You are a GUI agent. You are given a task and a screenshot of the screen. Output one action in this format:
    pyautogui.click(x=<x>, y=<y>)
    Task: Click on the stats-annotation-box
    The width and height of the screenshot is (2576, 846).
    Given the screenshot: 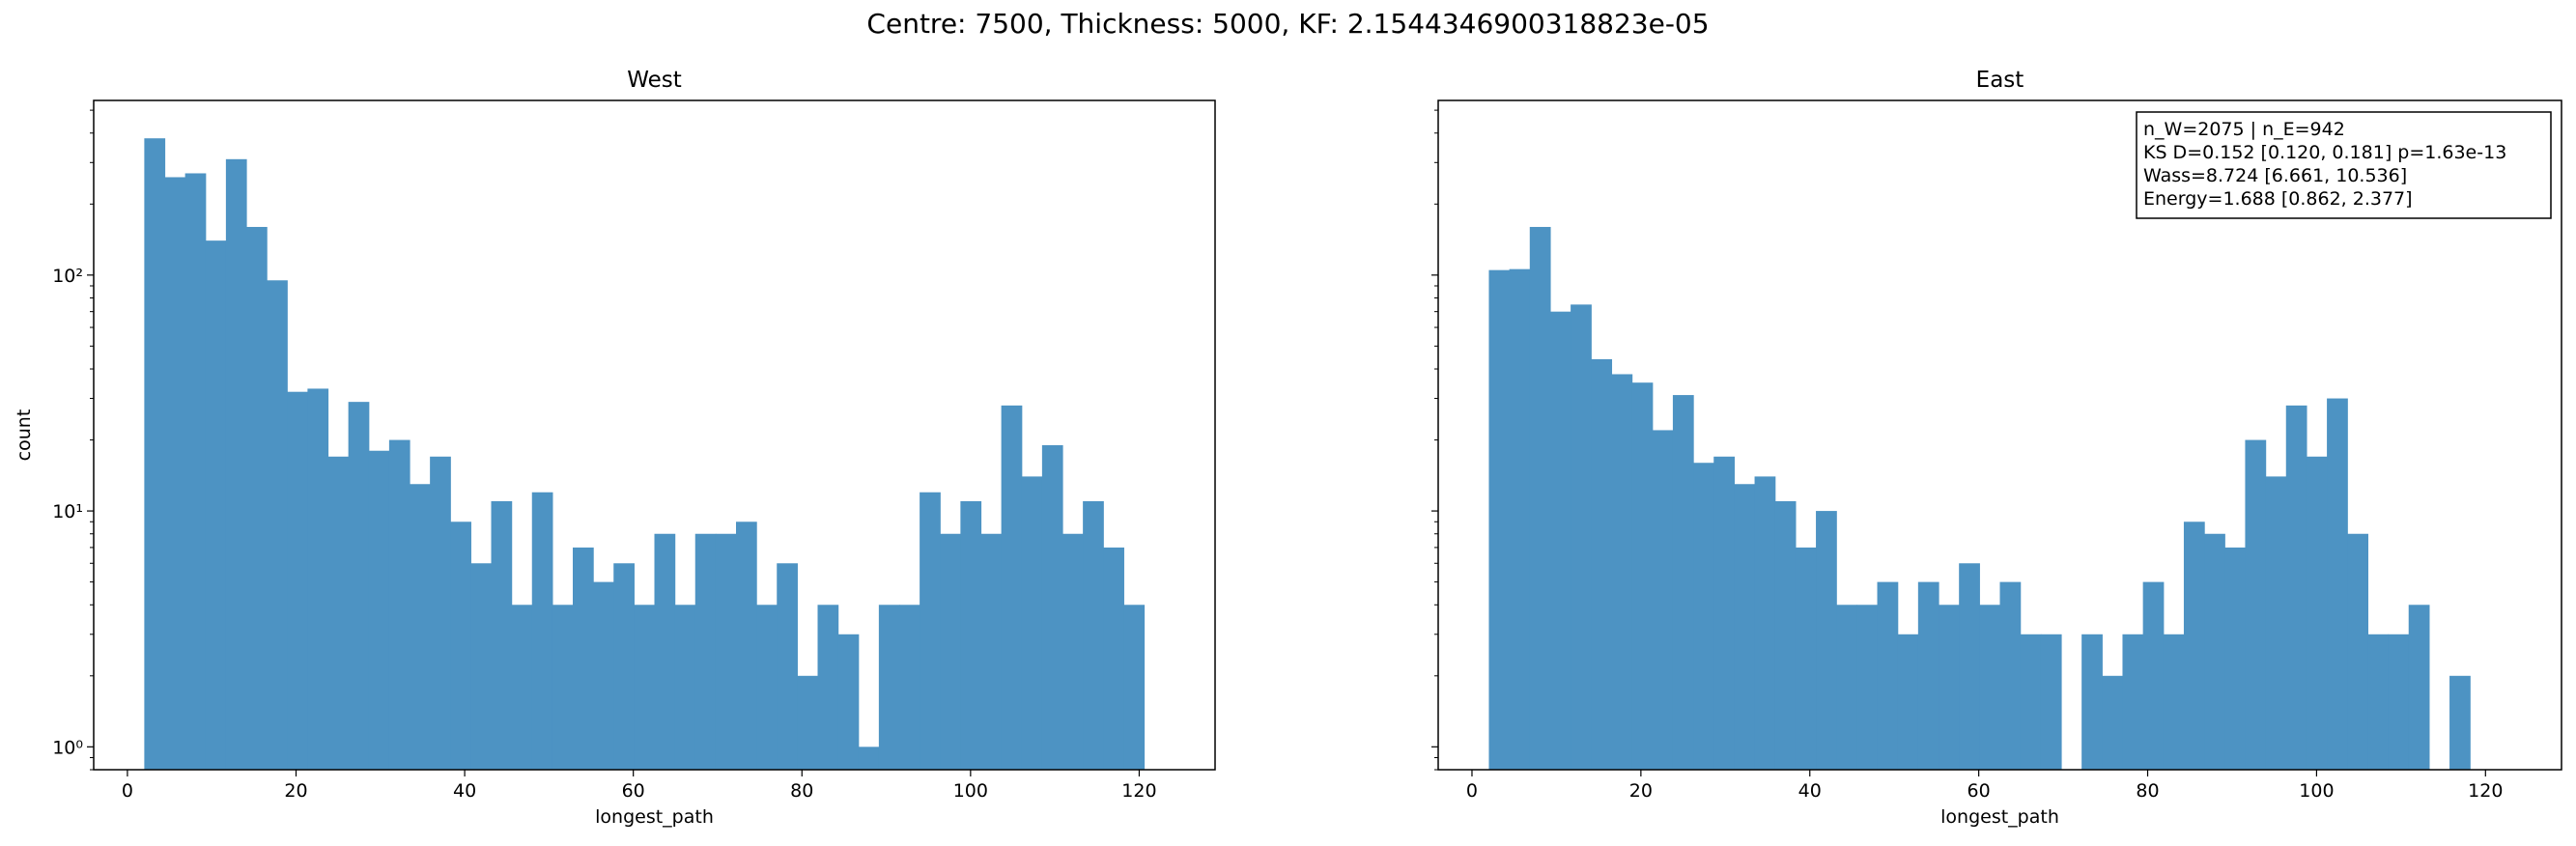 What is the action you would take?
    pyautogui.click(x=2344, y=165)
    